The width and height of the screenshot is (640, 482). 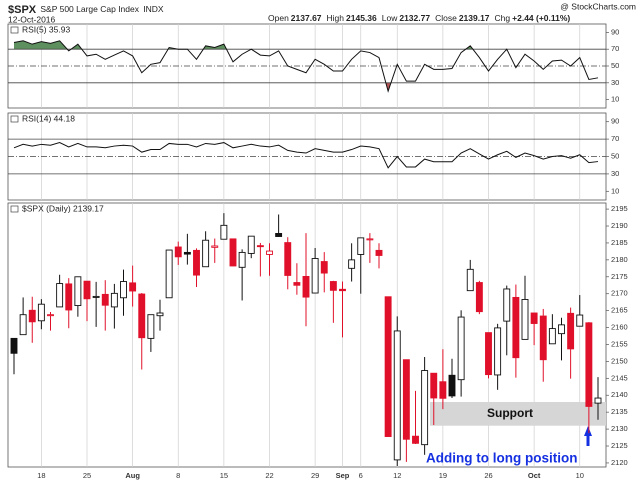 What do you see at coordinates (615, 155) in the screenshot?
I see `y-tick-label: 50` at bounding box center [615, 155].